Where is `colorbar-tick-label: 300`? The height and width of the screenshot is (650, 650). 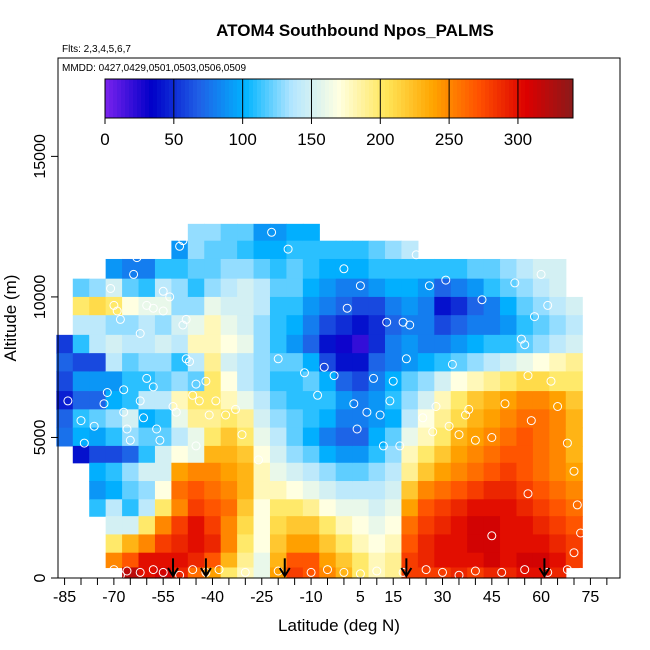 colorbar-tick-label: 300 is located at coordinates (518, 139).